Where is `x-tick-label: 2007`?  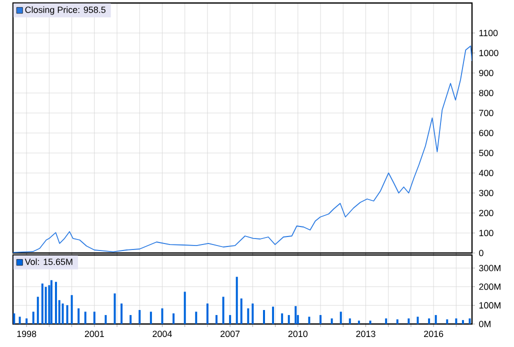 x-tick-label: 2007 is located at coordinates (230, 334).